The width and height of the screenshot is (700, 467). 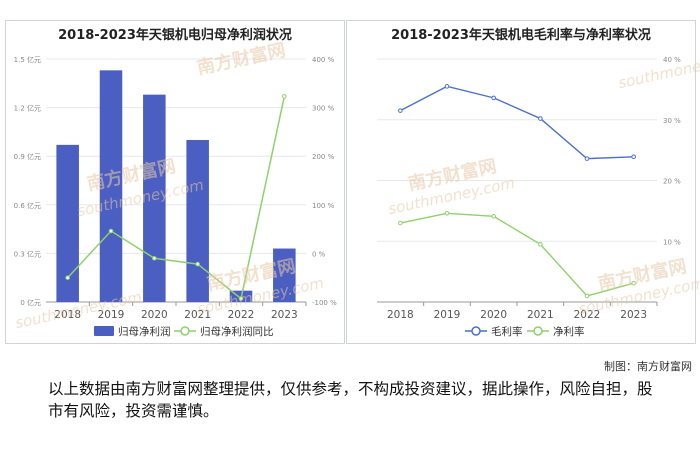 I want to click on left-chart-title: 2018-2023年天银机电归母净利润状况, so click(x=175, y=35).